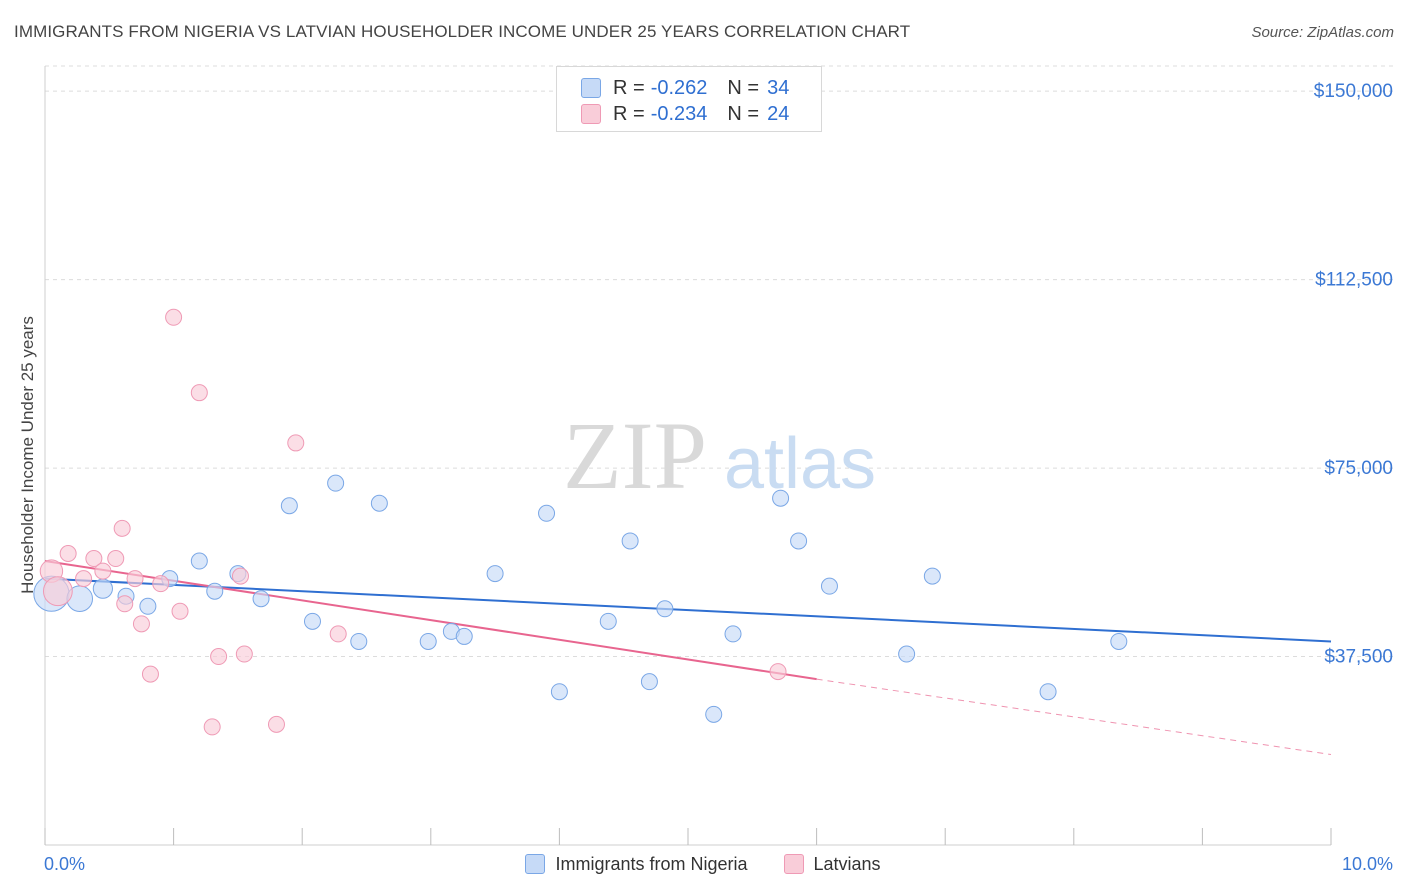  Describe the element at coordinates (679, 87) in the screenshot. I see `nigeria-r-value: -0.262` at that location.